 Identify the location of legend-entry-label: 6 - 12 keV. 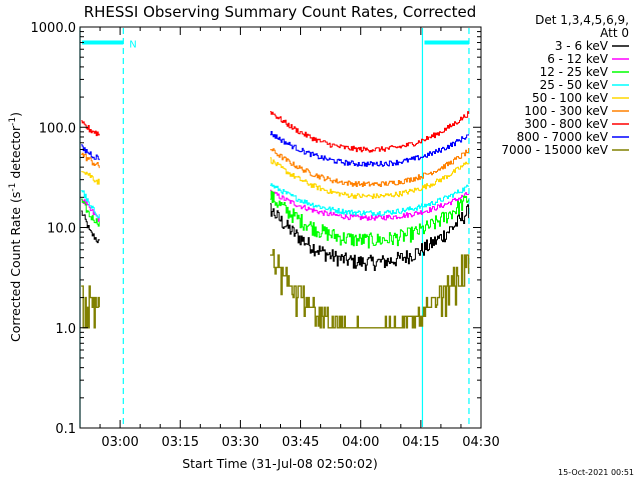
(578, 59).